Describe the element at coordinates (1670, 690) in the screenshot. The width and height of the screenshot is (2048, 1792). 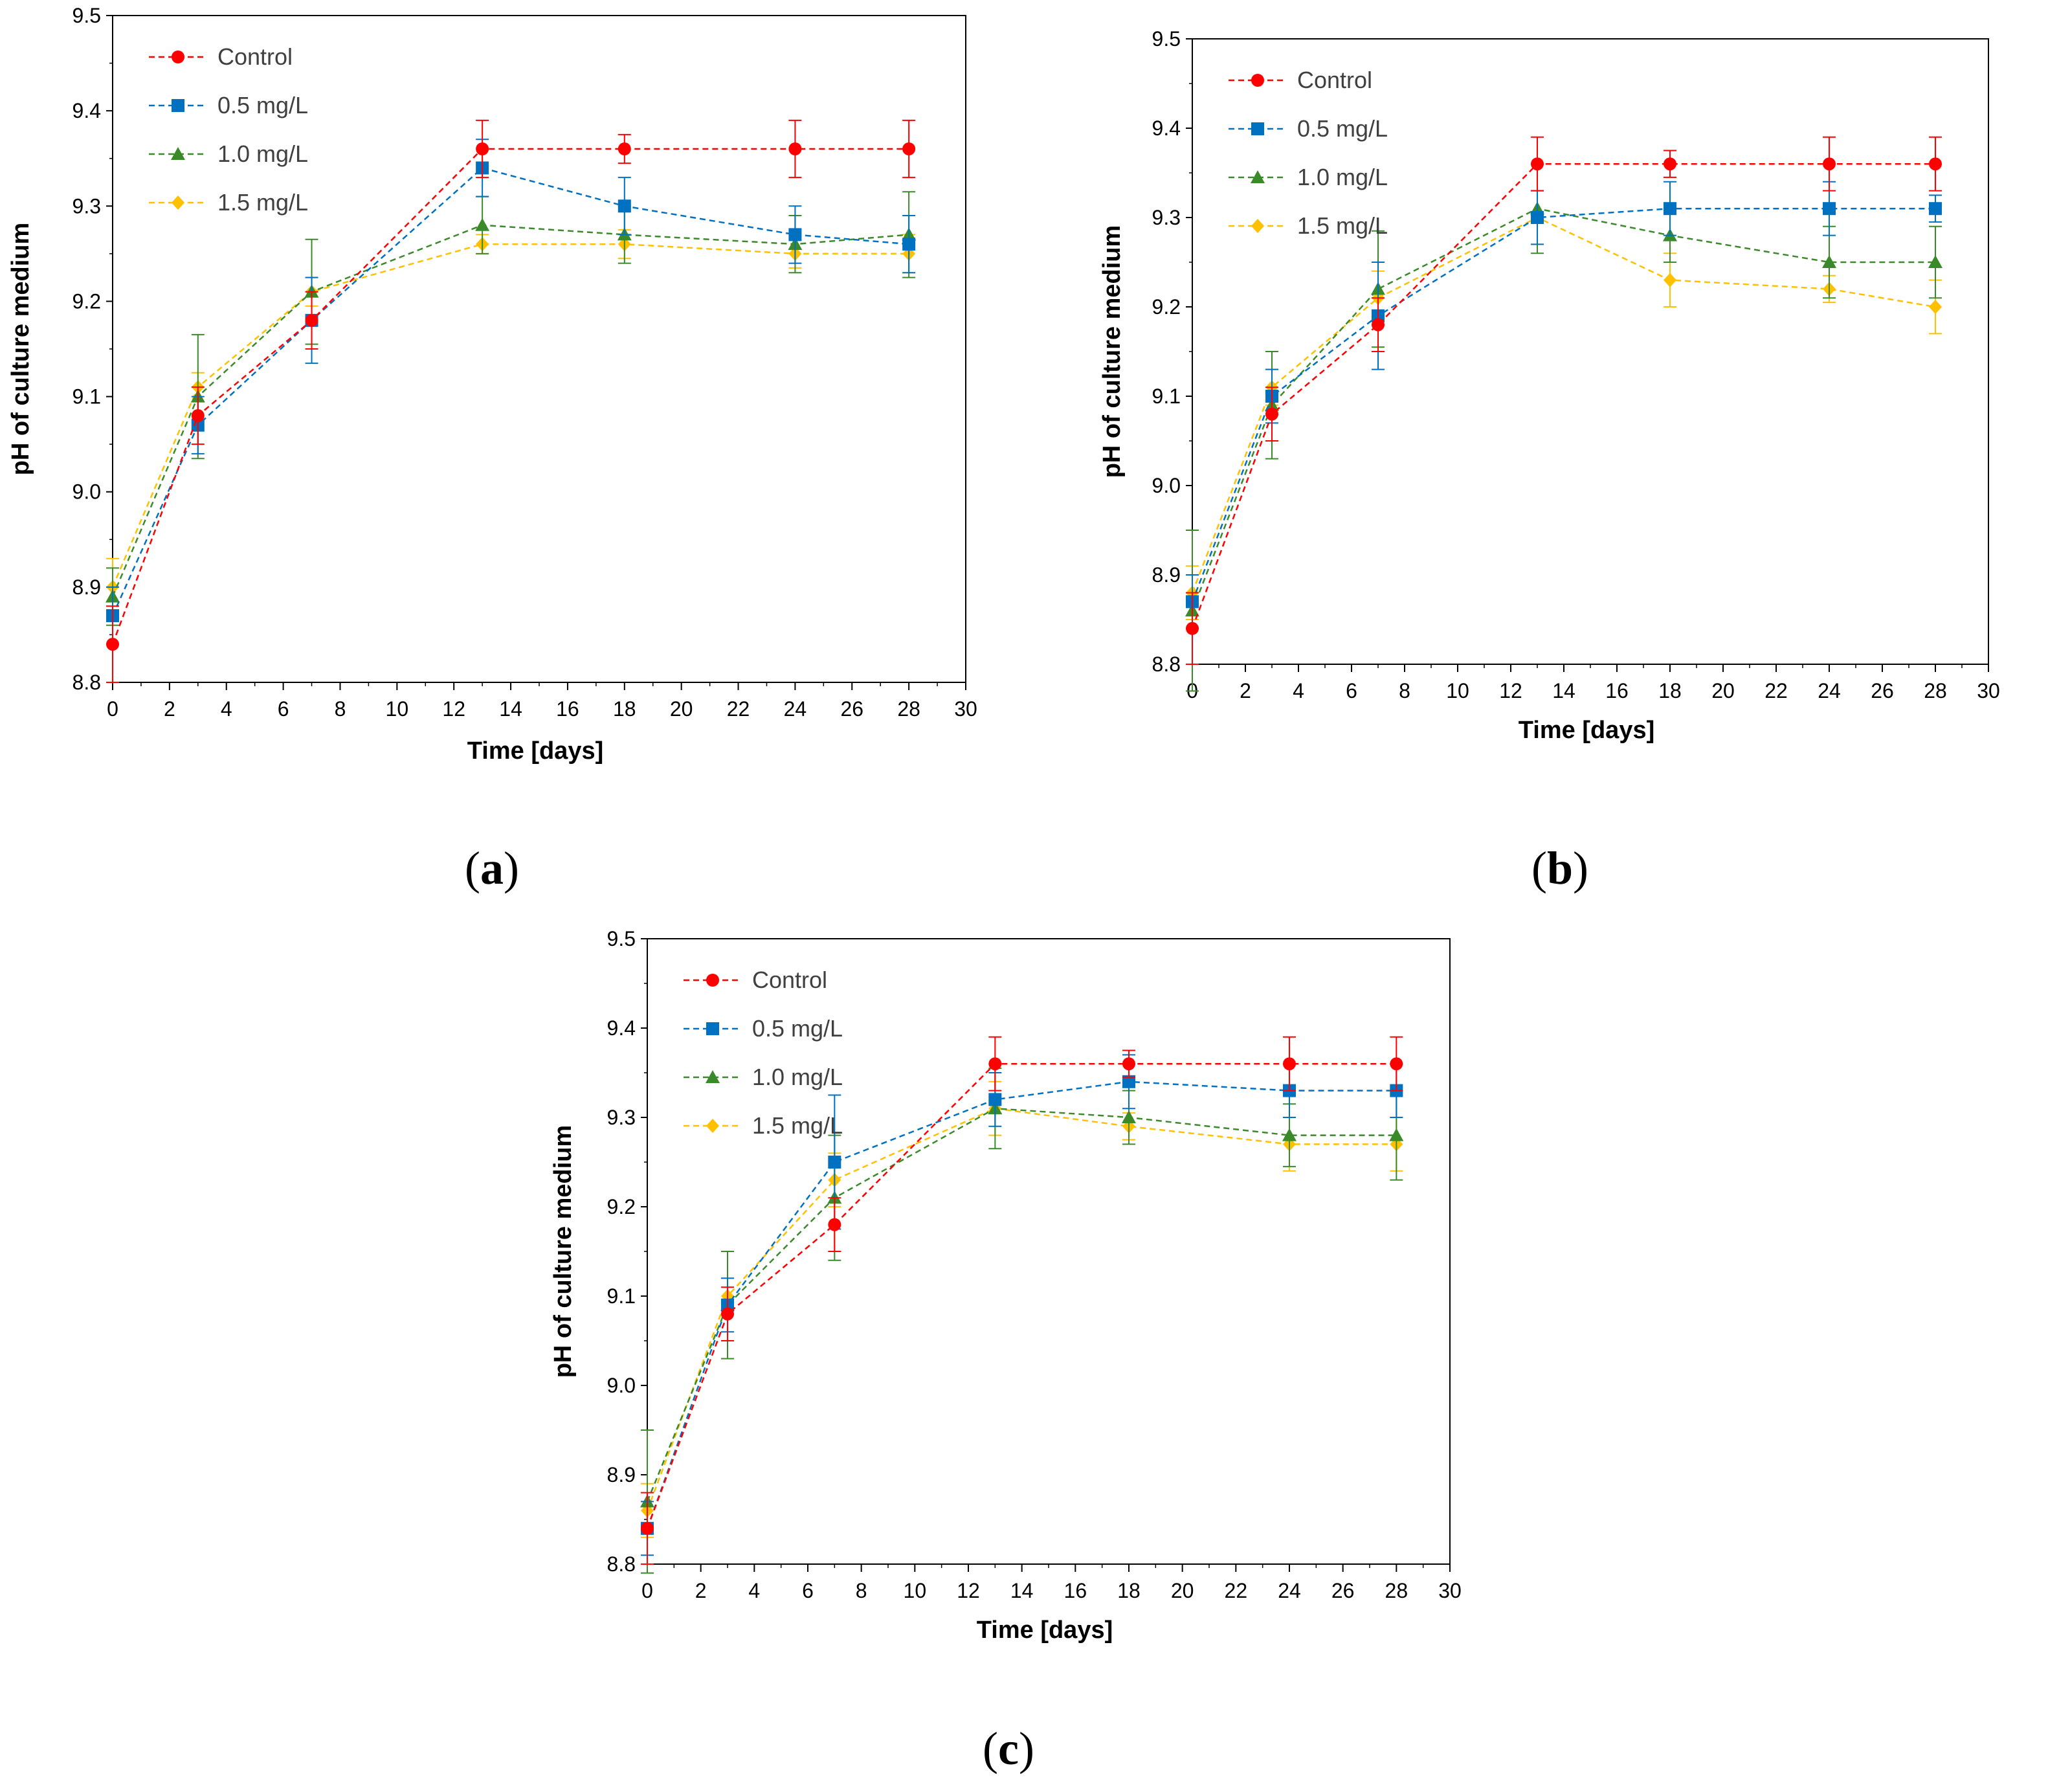
I see `x-tick-label: 18` at that location.